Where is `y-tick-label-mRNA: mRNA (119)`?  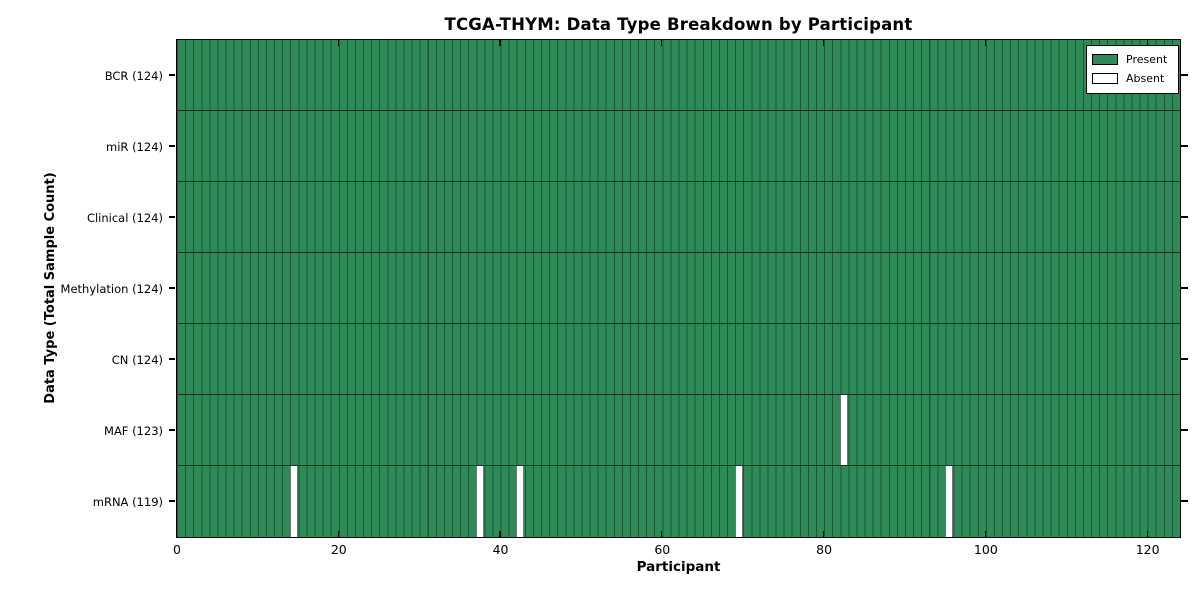 y-tick-label-mRNA: mRNA (119) is located at coordinates (127, 501).